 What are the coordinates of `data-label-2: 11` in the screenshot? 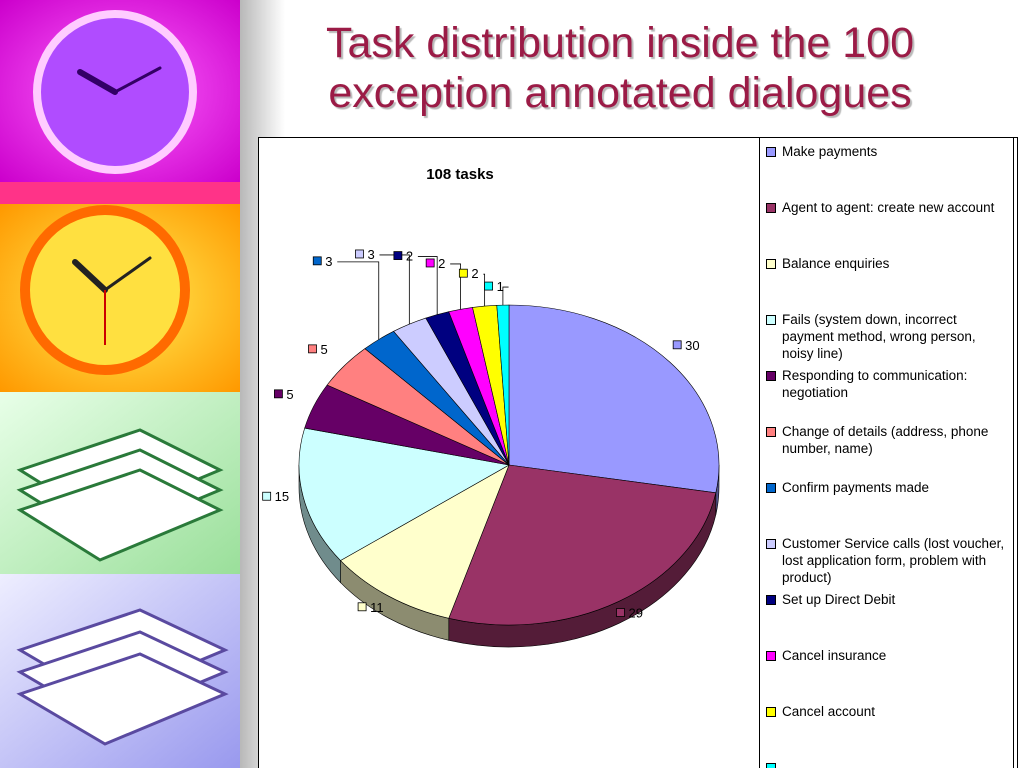 It's located at (377, 607).